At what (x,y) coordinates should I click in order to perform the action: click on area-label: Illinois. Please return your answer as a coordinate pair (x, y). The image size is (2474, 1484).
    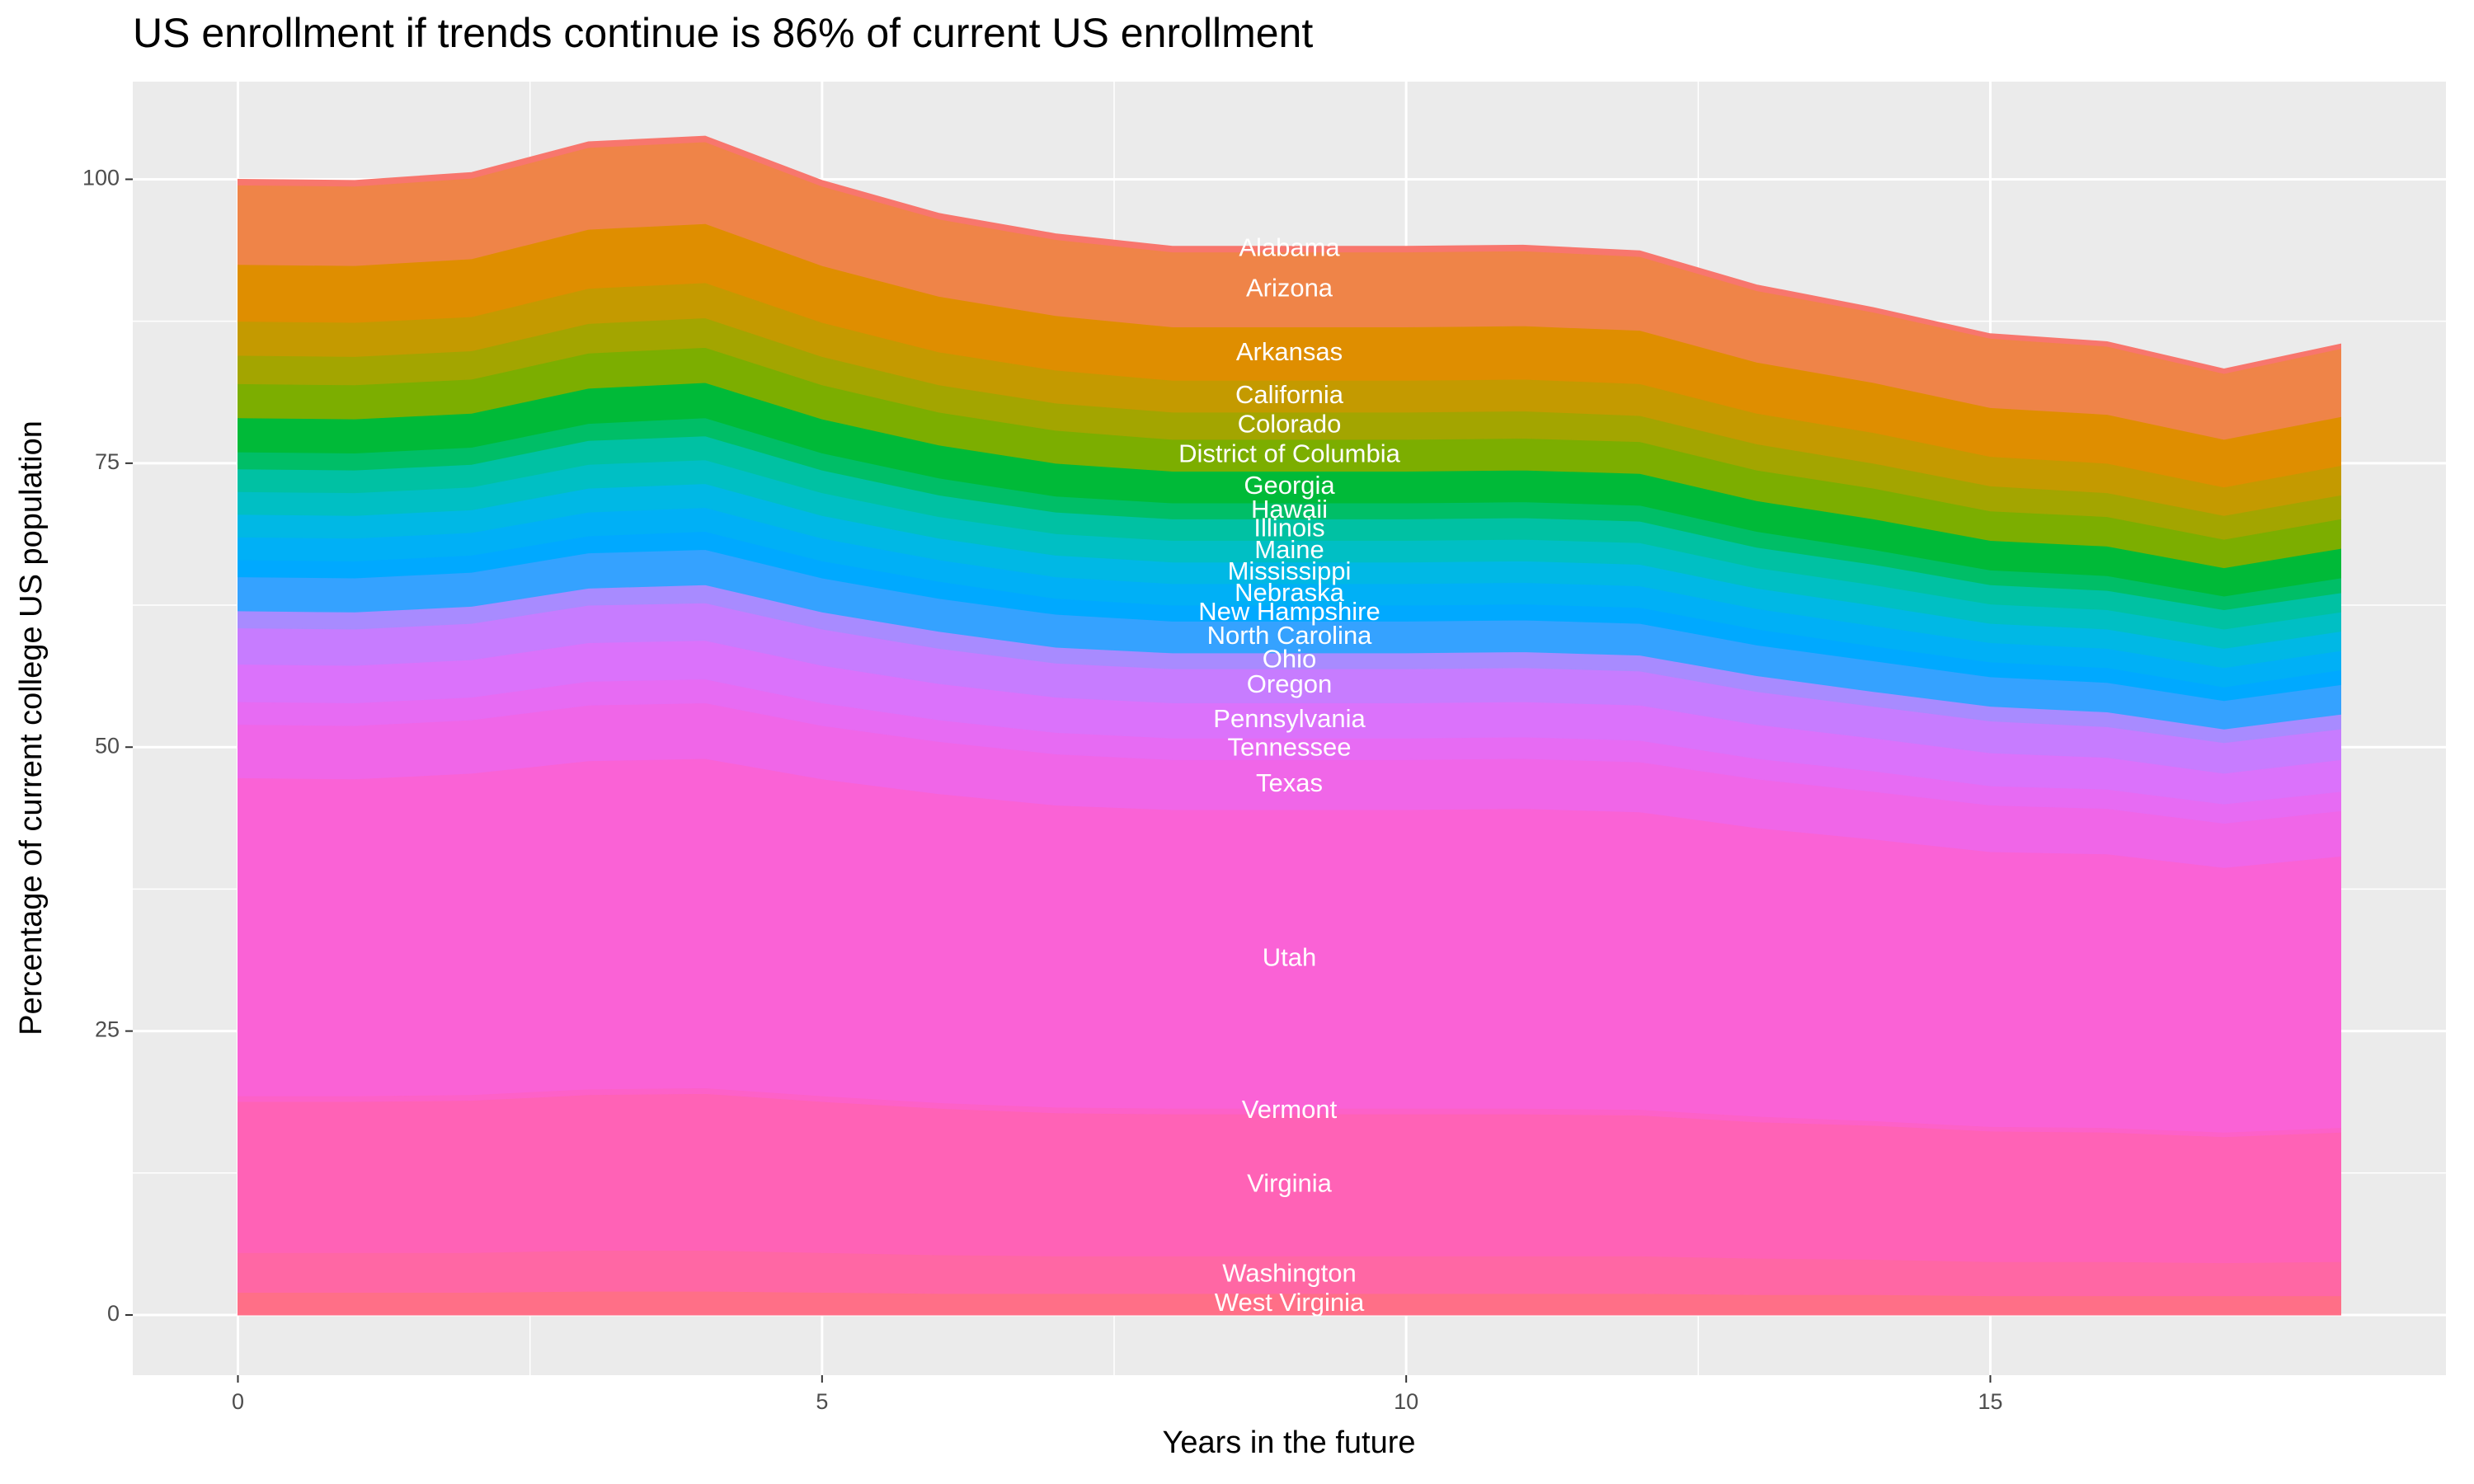
    Looking at the image, I should click on (1288, 528).